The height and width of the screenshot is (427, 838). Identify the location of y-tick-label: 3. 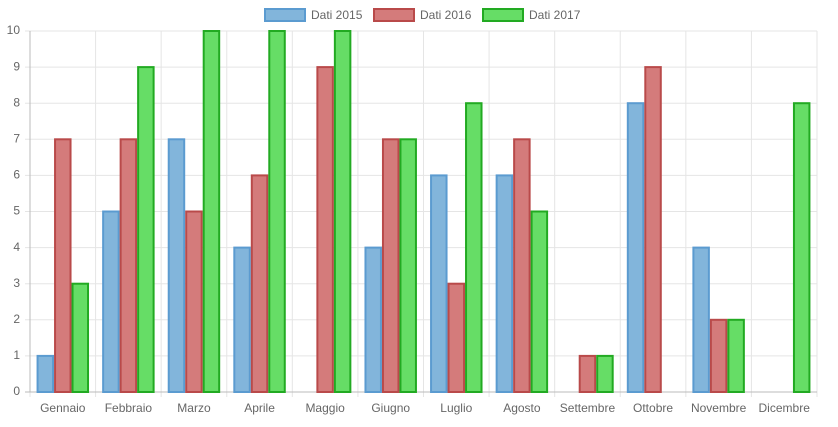
(16, 283).